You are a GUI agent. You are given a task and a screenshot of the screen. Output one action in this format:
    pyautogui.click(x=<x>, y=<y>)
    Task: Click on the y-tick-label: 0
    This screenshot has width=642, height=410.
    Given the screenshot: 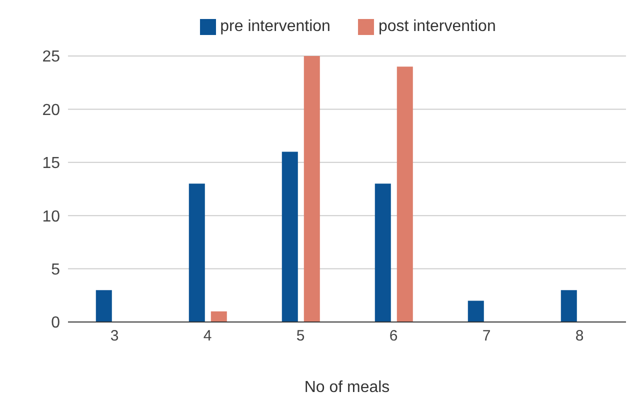 What is the action you would take?
    pyautogui.click(x=55, y=323)
    